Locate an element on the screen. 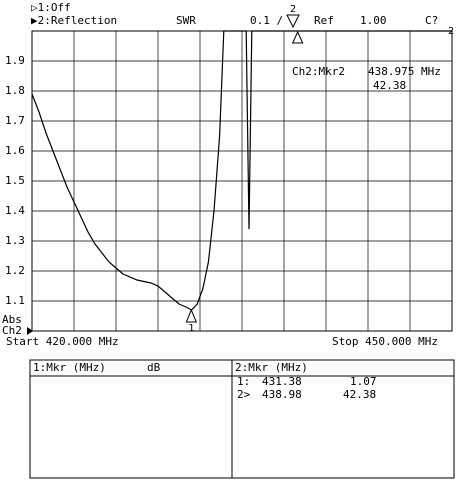 The width and height of the screenshot is (466, 480). ref-label: Ref is located at coordinates (324, 20).